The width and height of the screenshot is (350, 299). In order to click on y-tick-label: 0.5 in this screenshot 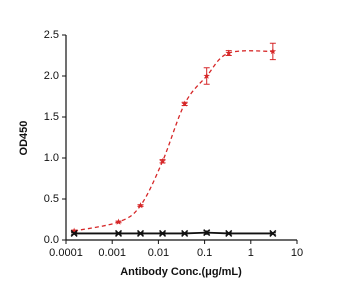, I will do `click(51, 199)`.